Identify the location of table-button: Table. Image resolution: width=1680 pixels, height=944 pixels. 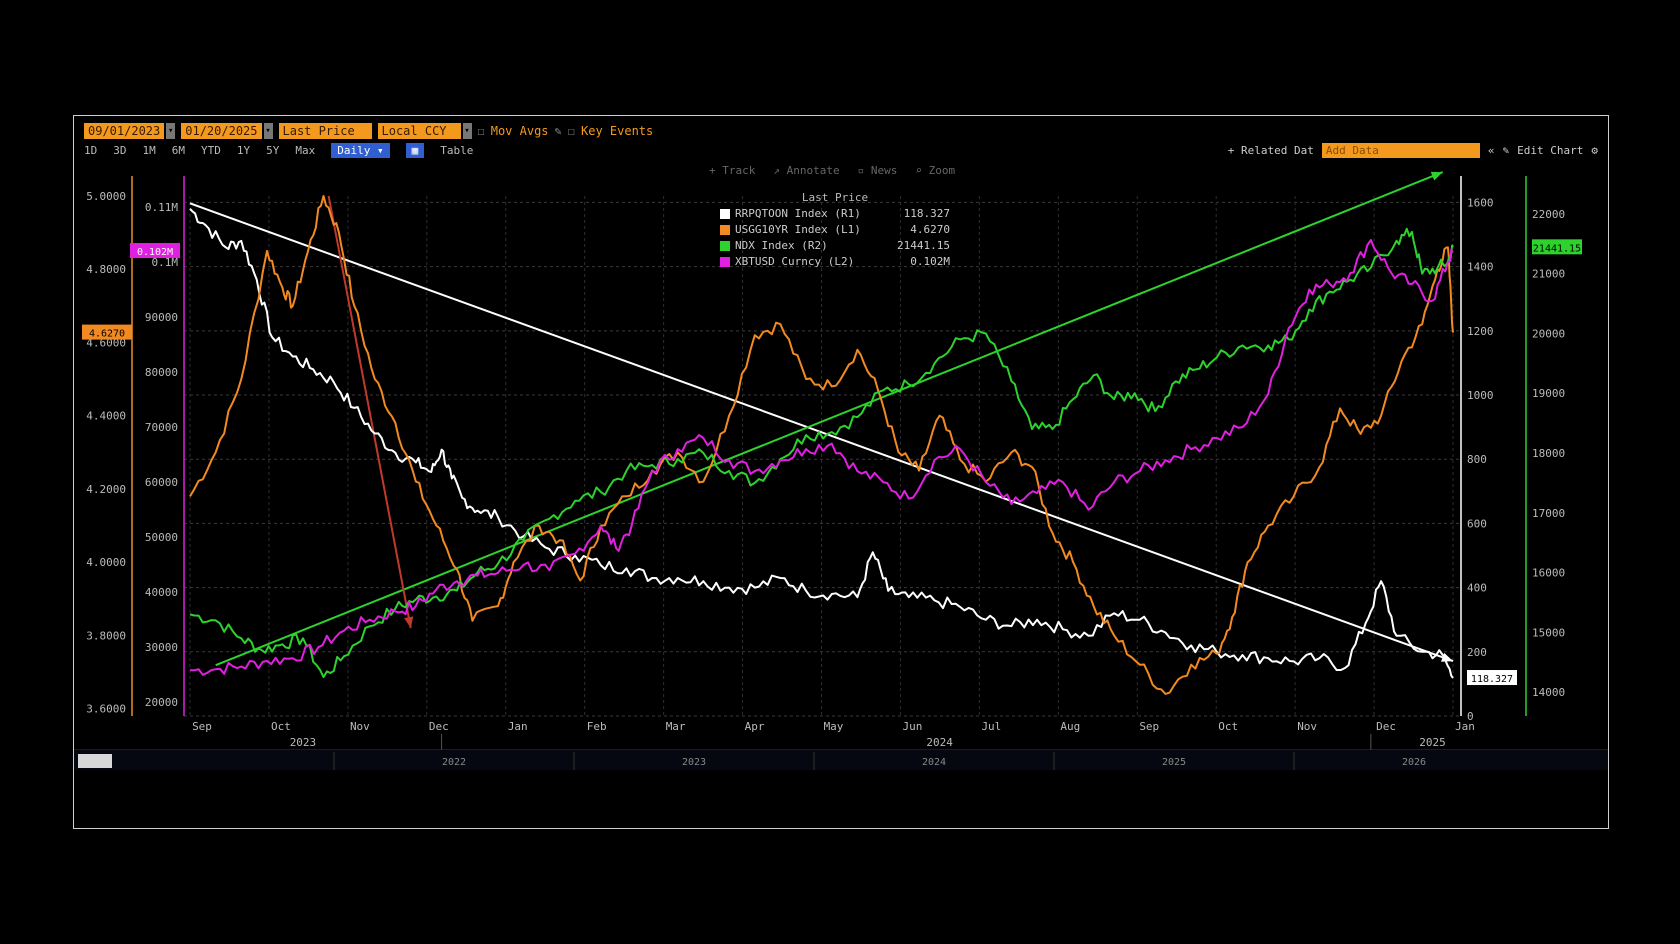
(457, 150).